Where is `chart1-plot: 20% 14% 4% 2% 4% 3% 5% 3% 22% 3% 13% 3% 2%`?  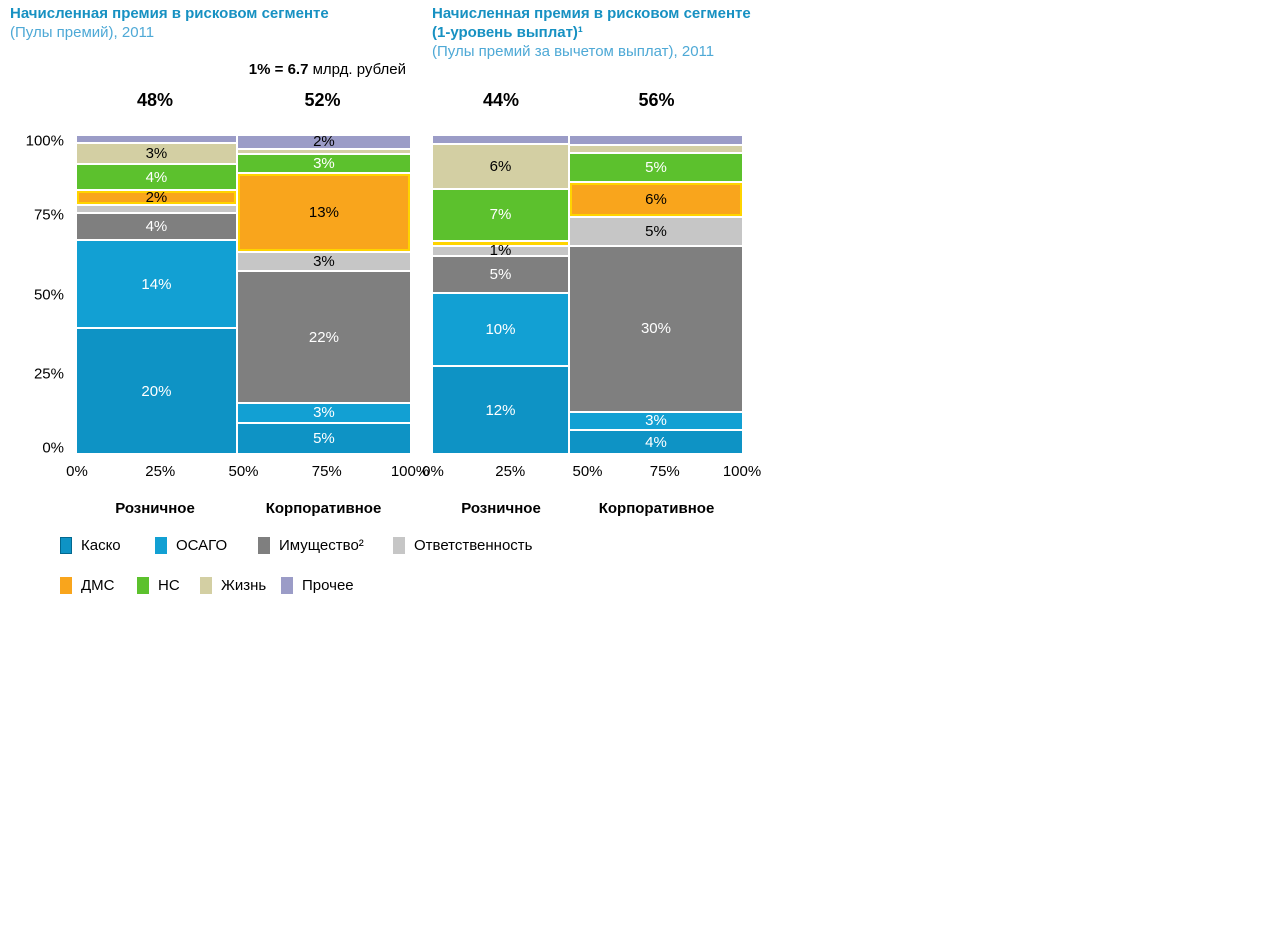
chart1-plot: 20% 14% 4% 2% 4% 3% 5% 3% 22% 3% 13% 3% 2% is located at coordinates (243, 293).